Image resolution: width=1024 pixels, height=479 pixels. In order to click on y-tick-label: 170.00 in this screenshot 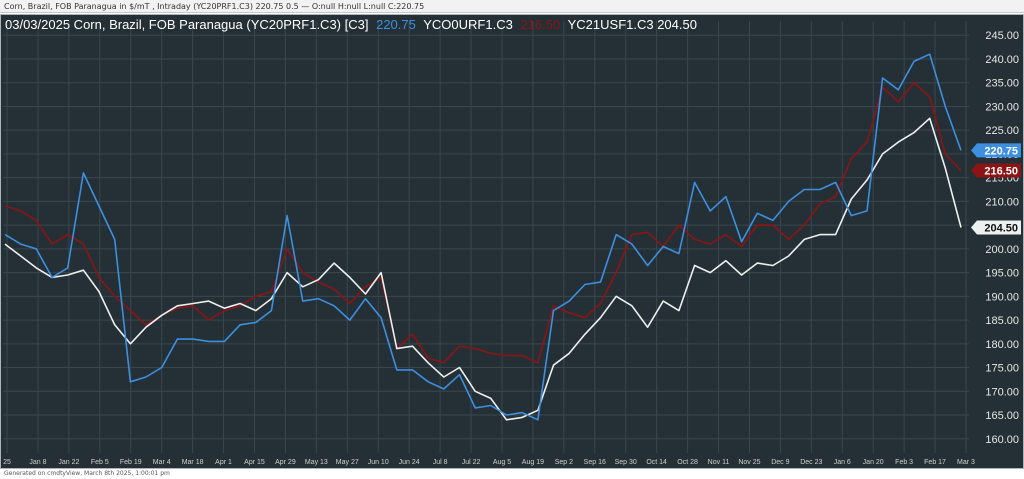, I will do `click(1002, 392)`.